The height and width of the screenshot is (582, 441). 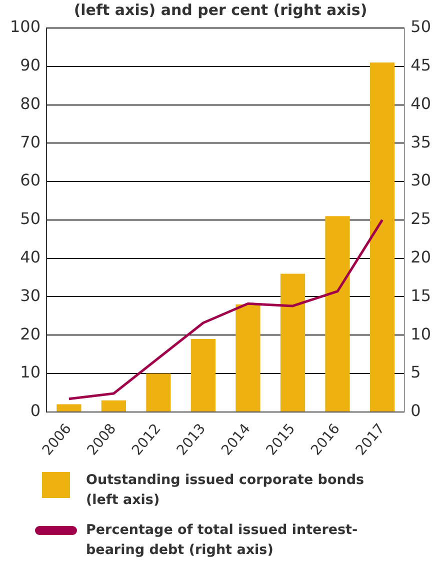 What do you see at coordinates (30, 142) in the screenshot?
I see `y-tick-label: 70` at bounding box center [30, 142].